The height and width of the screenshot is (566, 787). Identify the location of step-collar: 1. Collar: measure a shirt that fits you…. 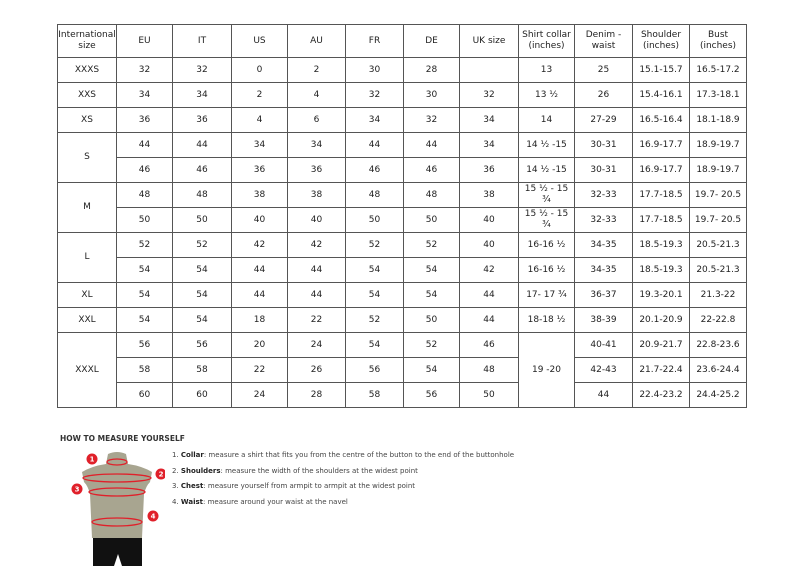
(343, 455).